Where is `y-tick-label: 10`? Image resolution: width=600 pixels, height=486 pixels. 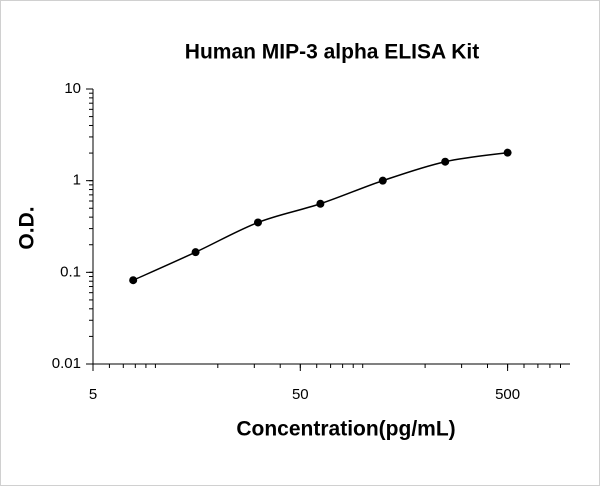 y-tick-label: 10 is located at coordinates (72, 88).